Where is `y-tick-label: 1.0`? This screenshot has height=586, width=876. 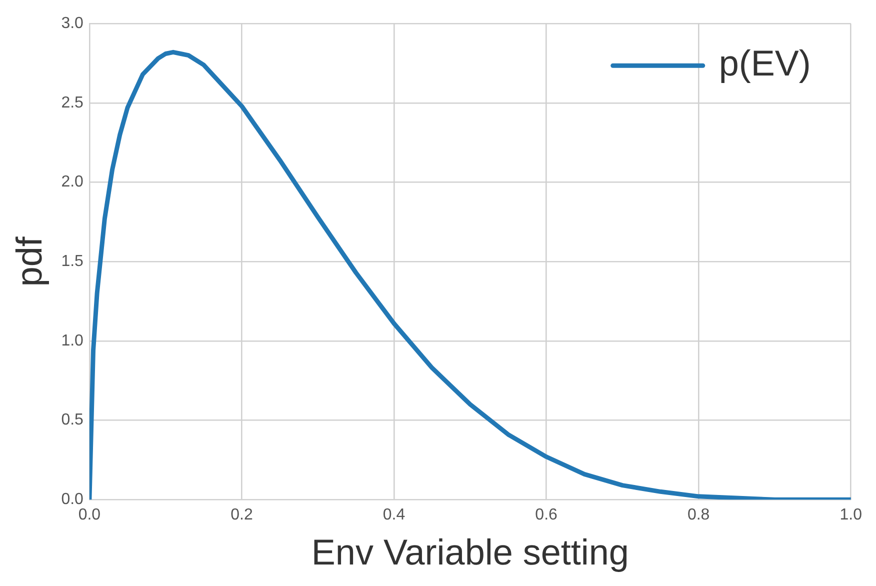 y-tick-label: 1.0 is located at coordinates (72, 341).